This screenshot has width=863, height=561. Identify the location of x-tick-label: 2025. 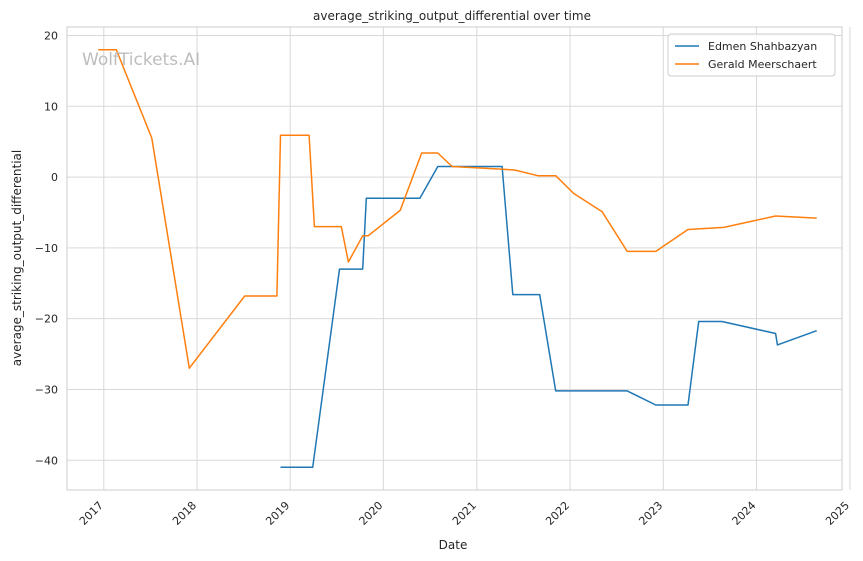
(837, 513).